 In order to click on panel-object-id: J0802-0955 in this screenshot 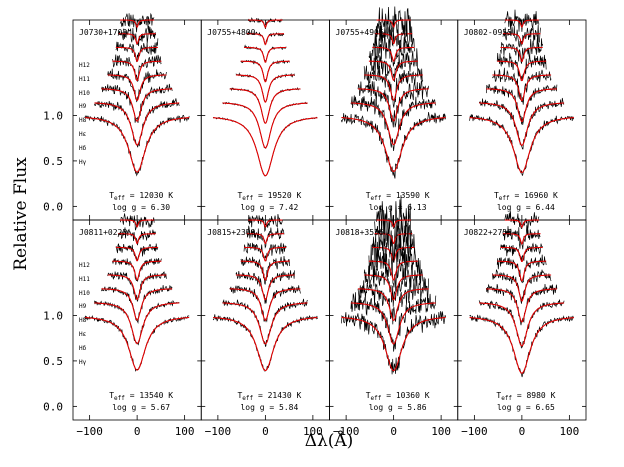, I will do `click(488, 32)`.